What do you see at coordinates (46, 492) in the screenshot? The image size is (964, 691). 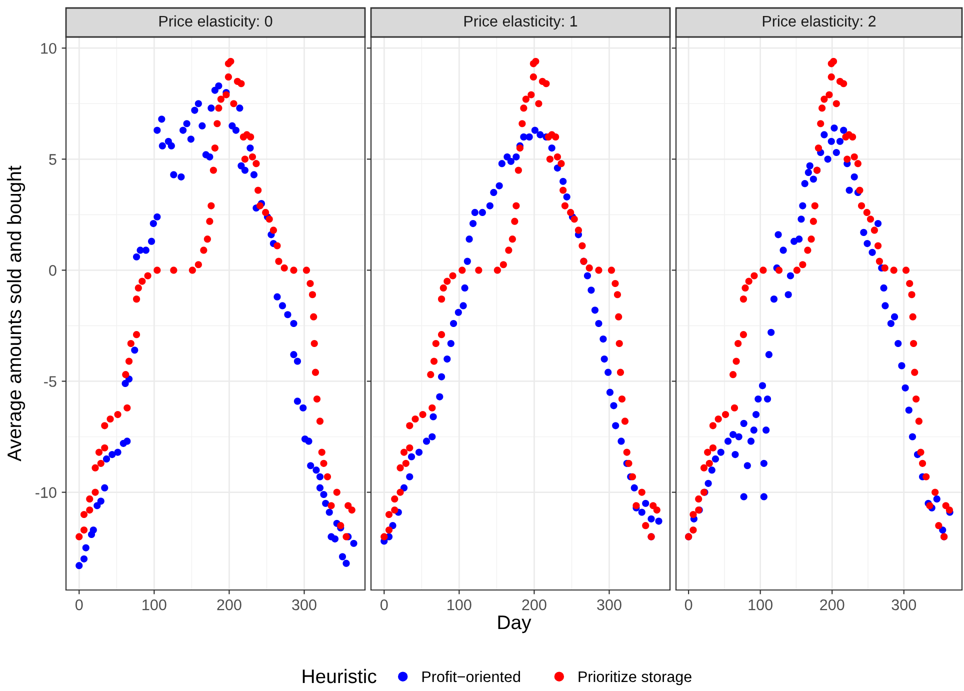 I see `y-tick-label: -10` at bounding box center [46, 492].